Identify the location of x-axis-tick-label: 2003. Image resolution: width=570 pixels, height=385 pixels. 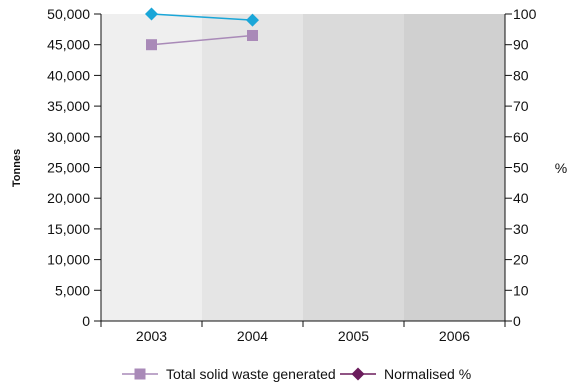
(151, 336).